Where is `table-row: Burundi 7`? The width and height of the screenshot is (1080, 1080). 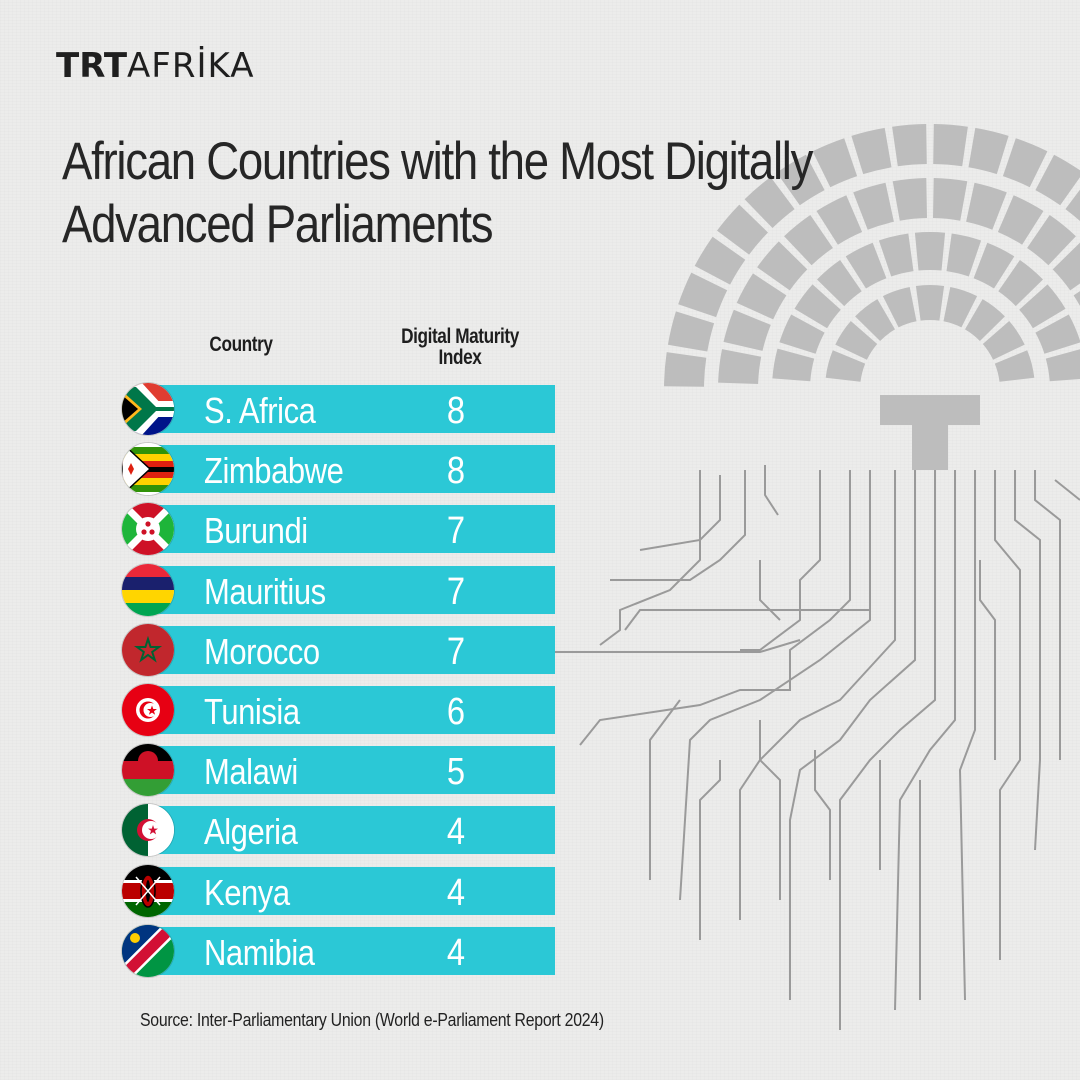 table-row: Burundi 7 is located at coordinates (338, 529).